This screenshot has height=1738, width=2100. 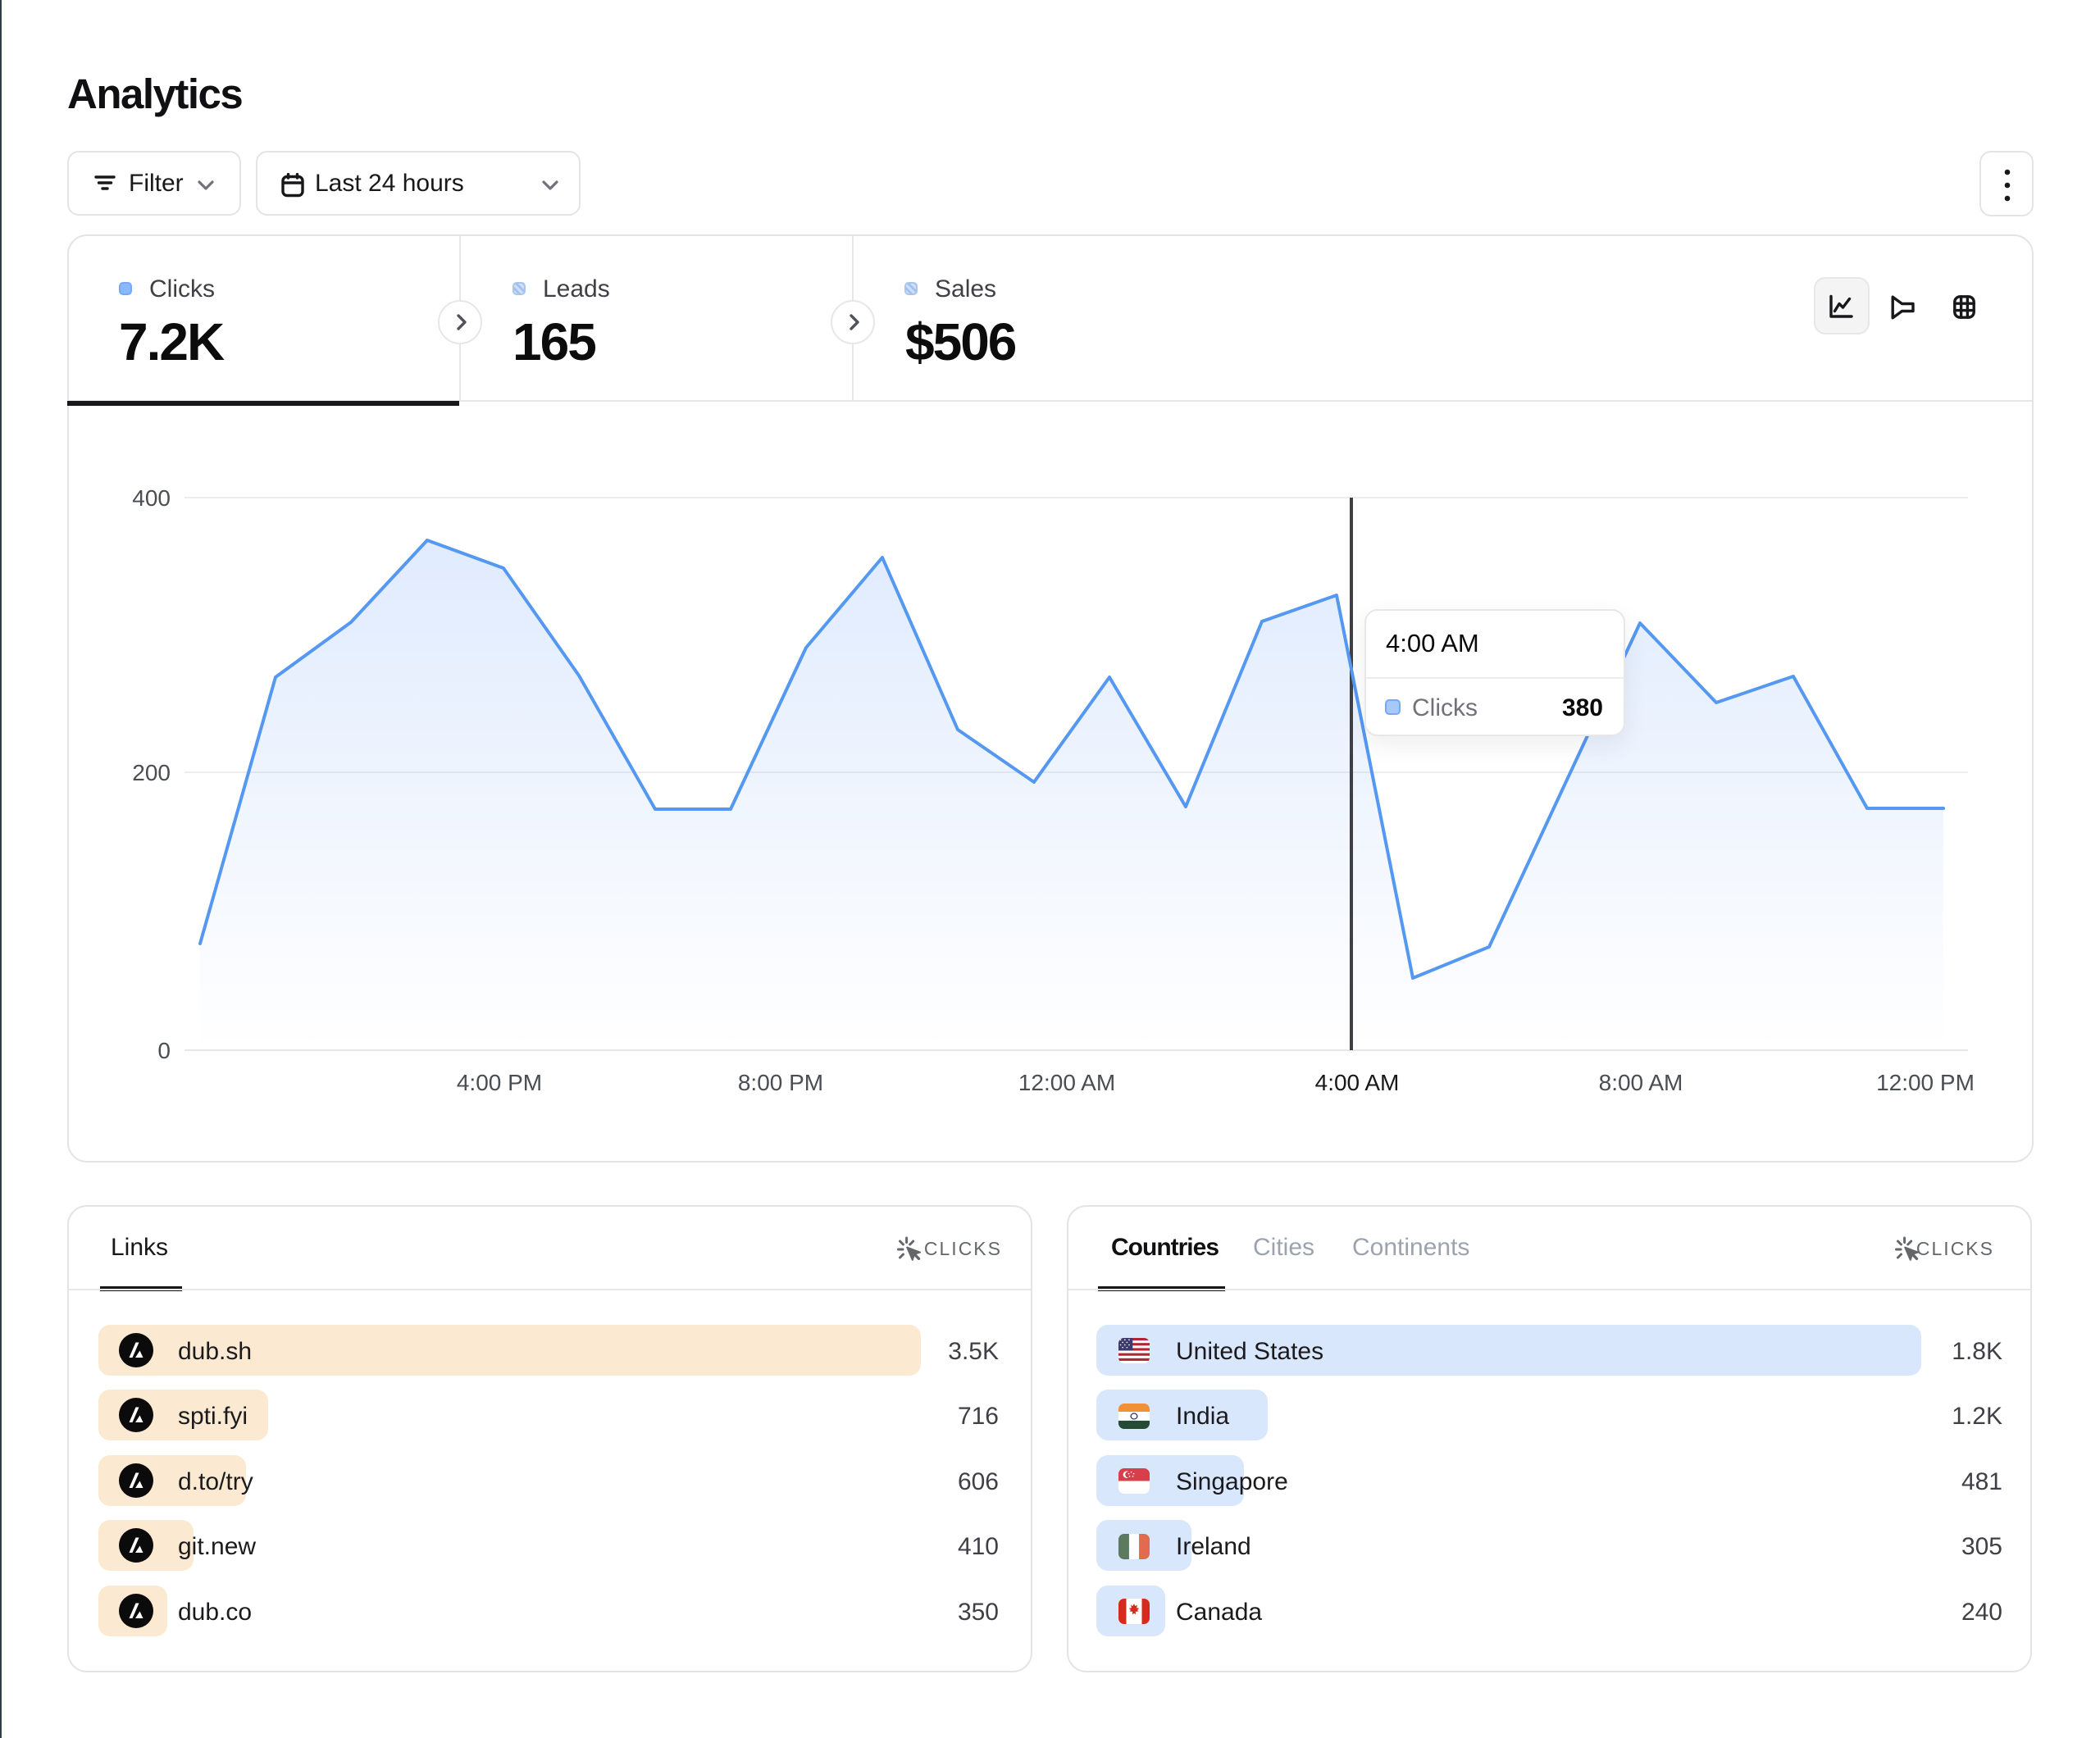 I want to click on svg-text: 12:00 AM, so click(x=1066, y=1082).